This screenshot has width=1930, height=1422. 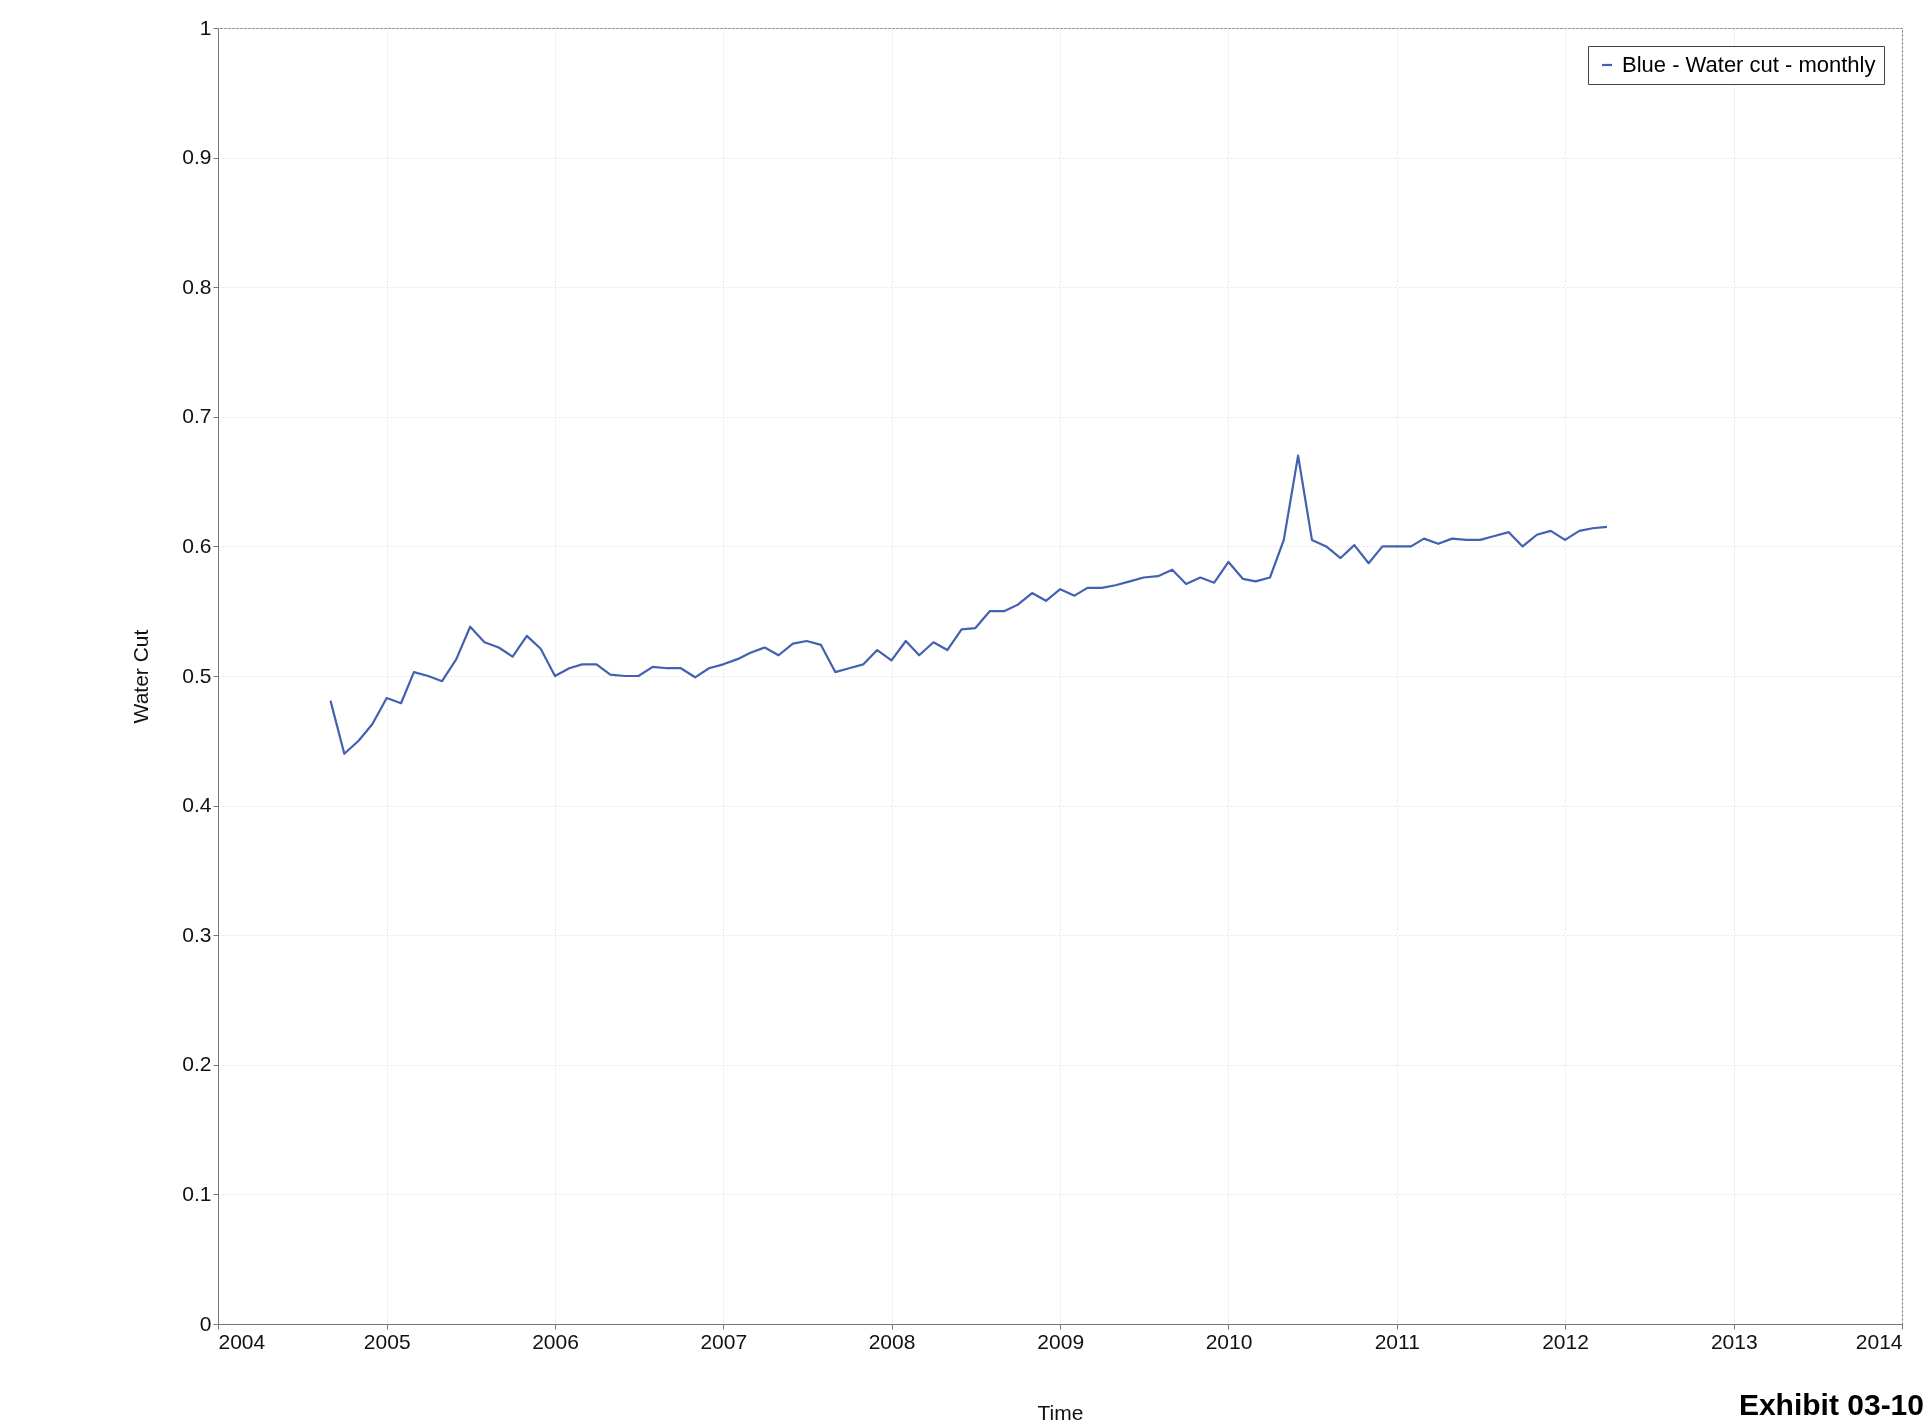 I want to click on x-tick-label: 2011, so click(x=1397, y=1341).